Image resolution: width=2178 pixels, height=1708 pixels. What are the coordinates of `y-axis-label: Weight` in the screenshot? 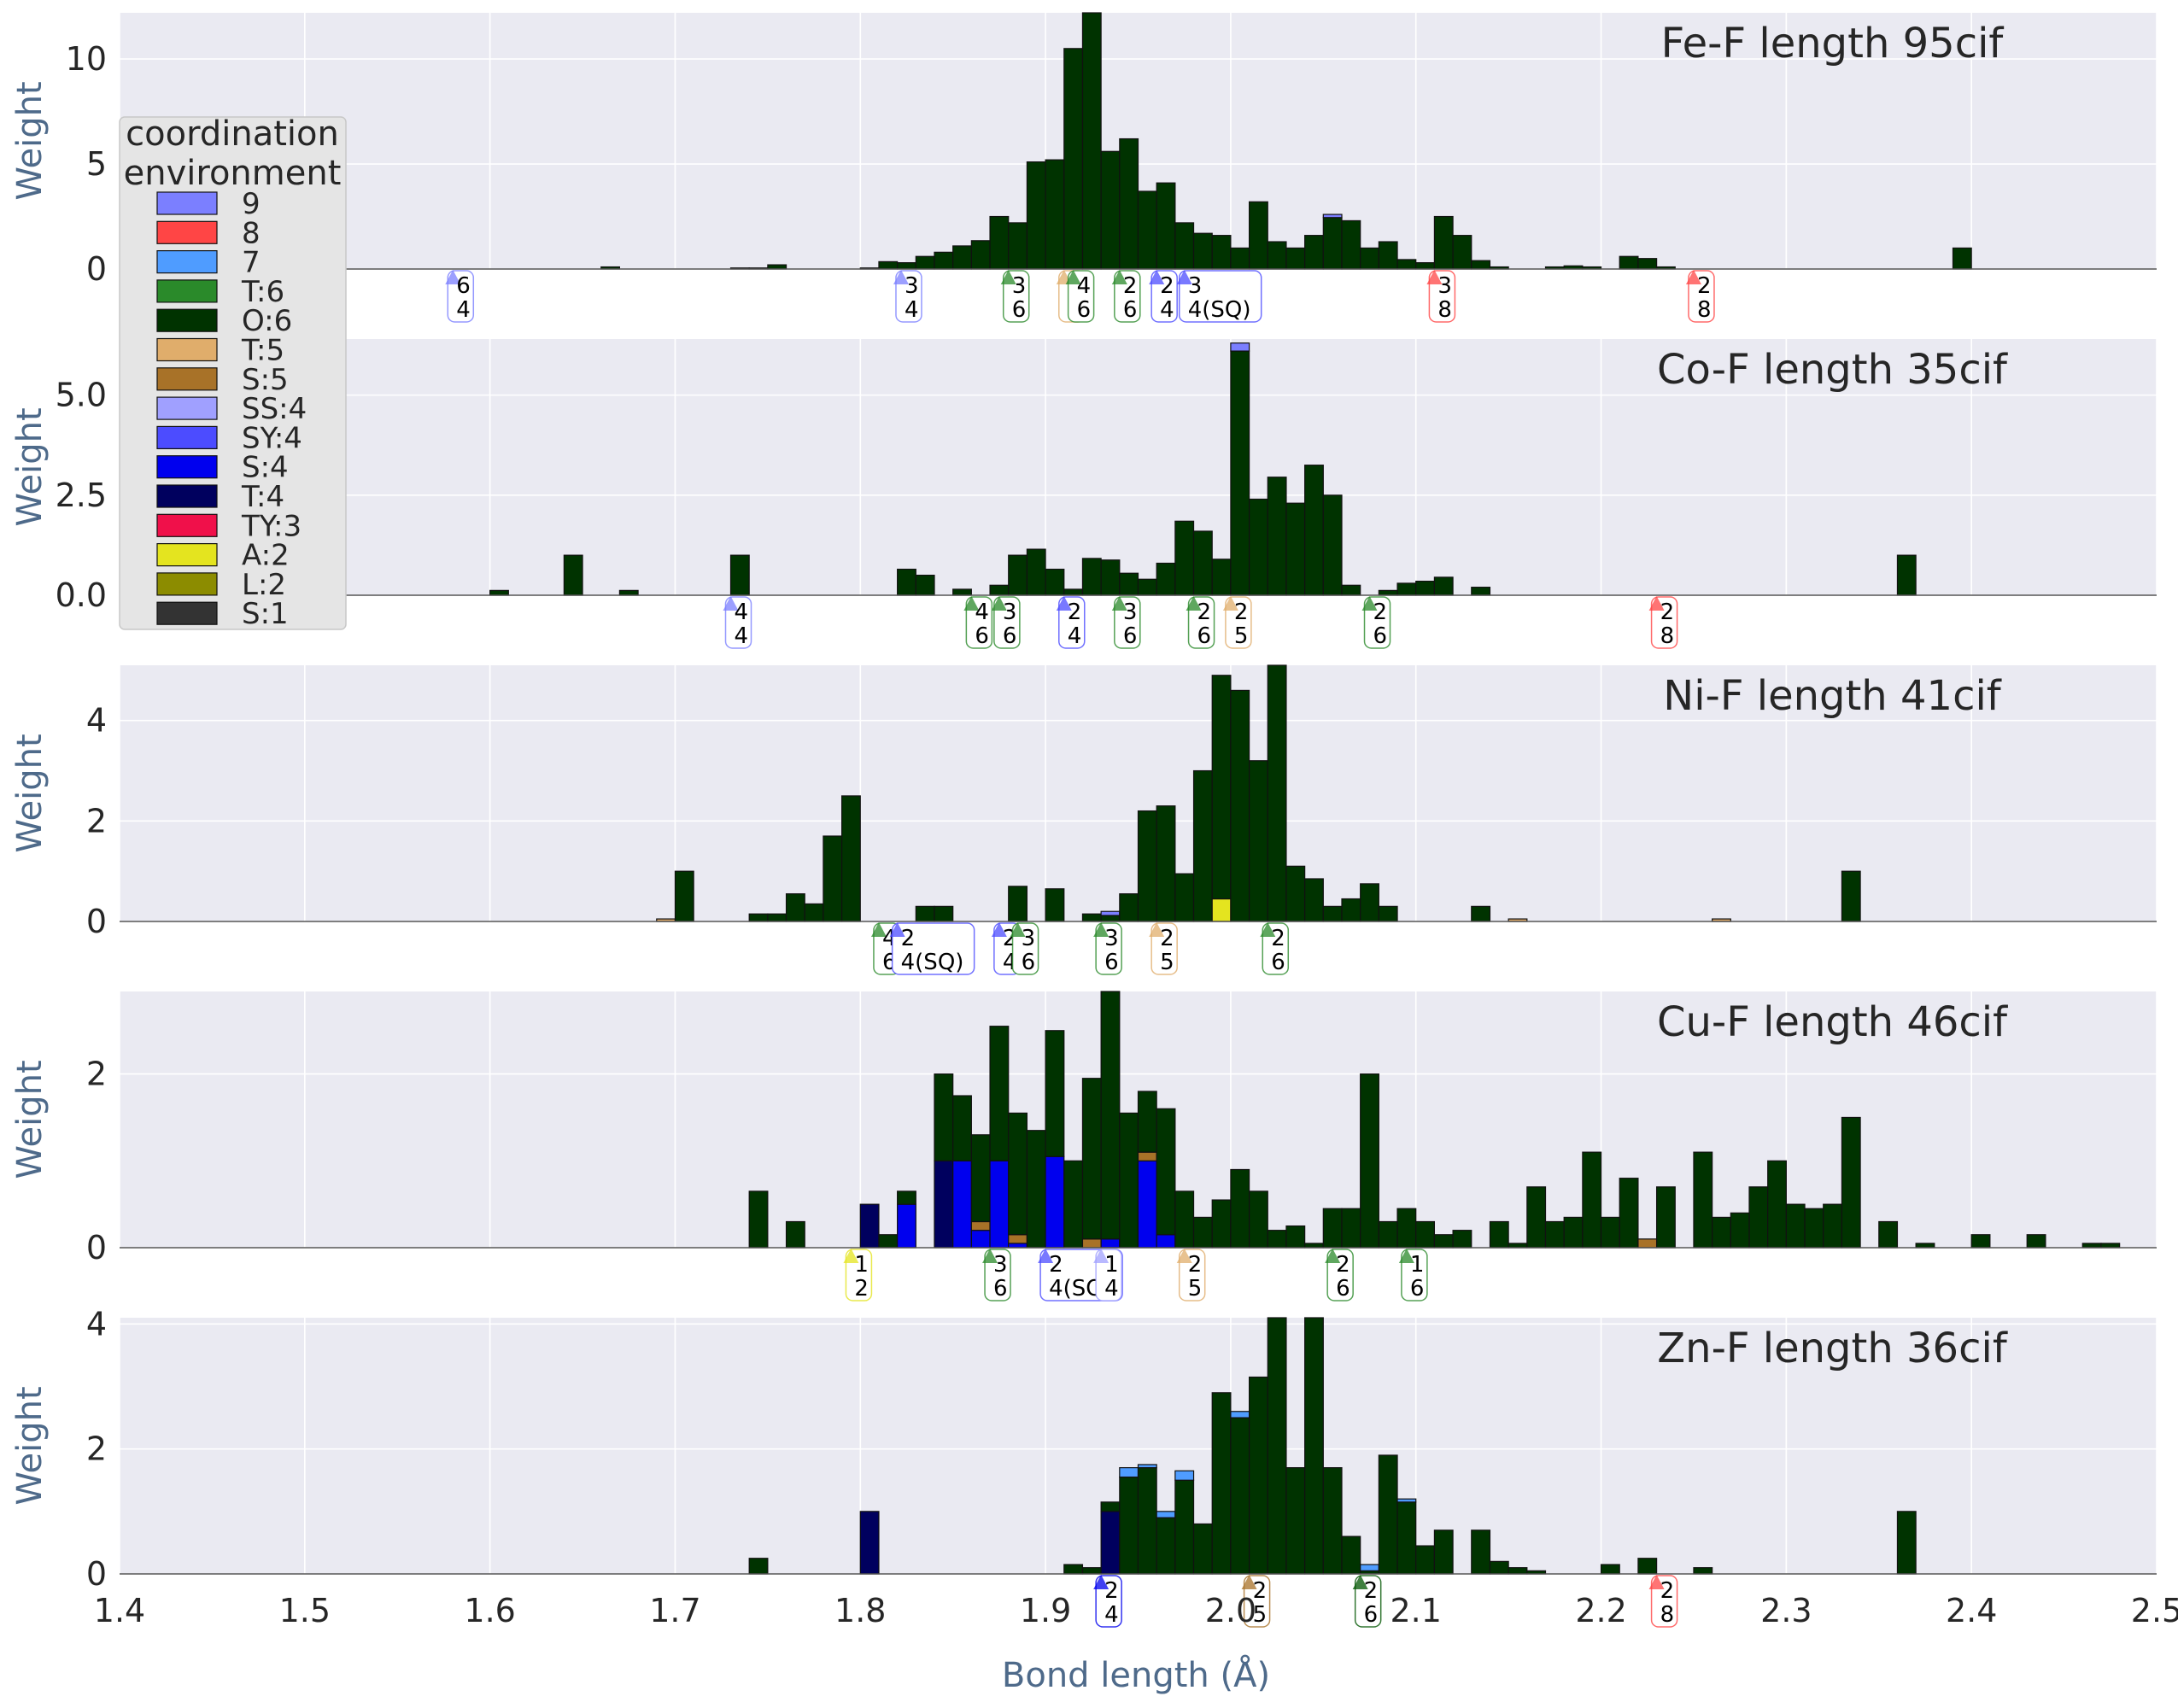 It's located at (30, 1119).